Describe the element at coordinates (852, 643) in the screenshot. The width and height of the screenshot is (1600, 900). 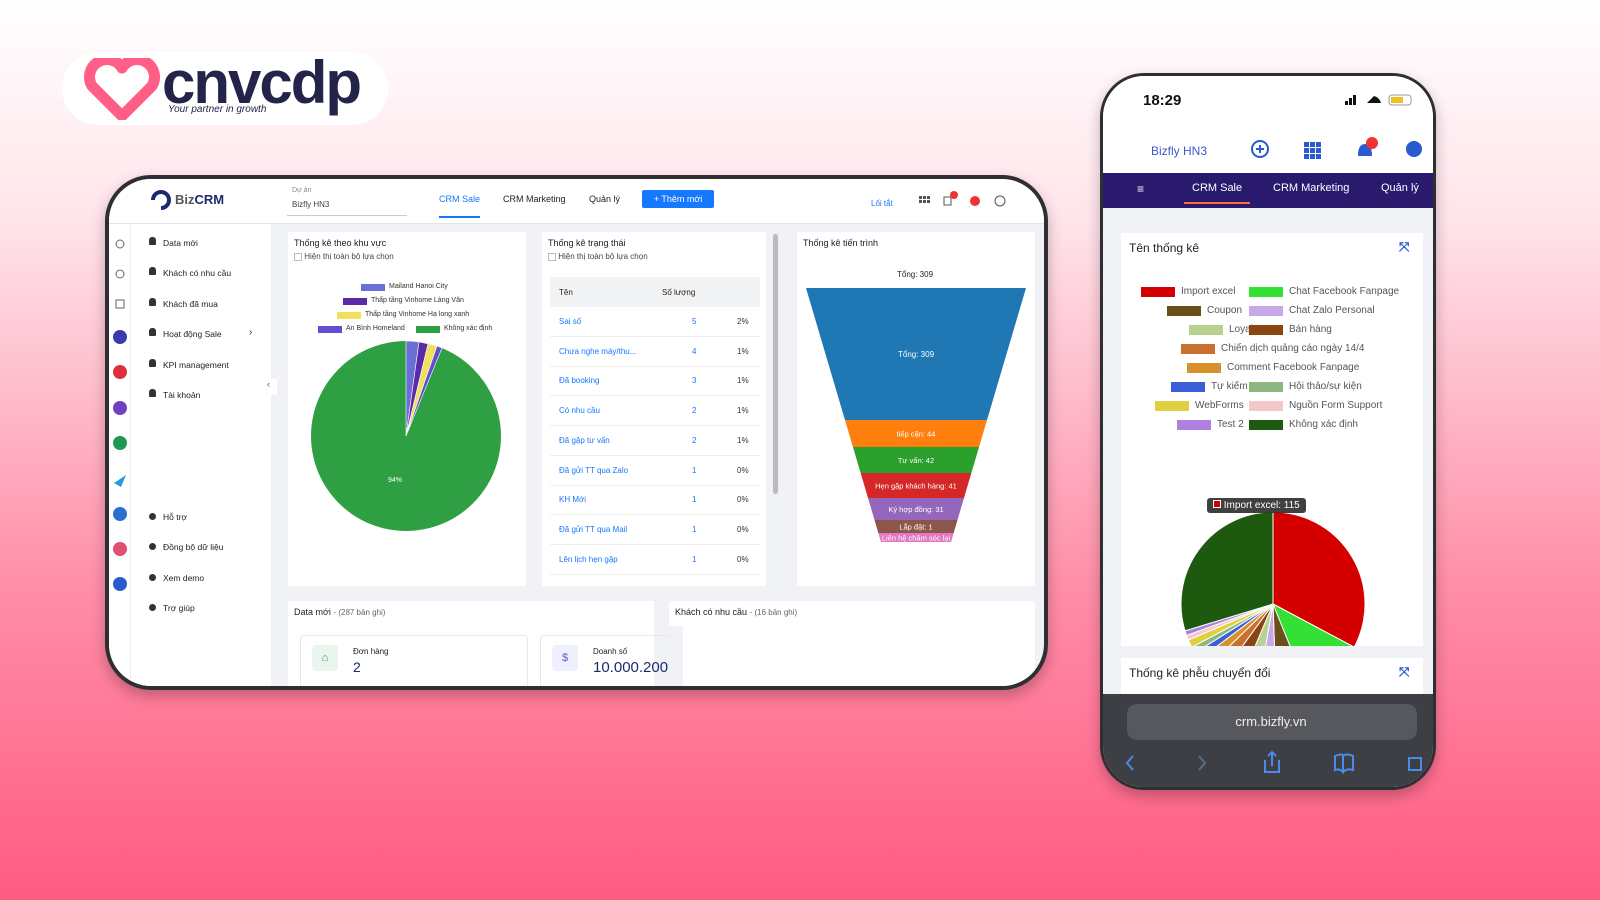
I see `need-customer-panel: Khách có nhu cầu - (16 bản ghi)` at that location.